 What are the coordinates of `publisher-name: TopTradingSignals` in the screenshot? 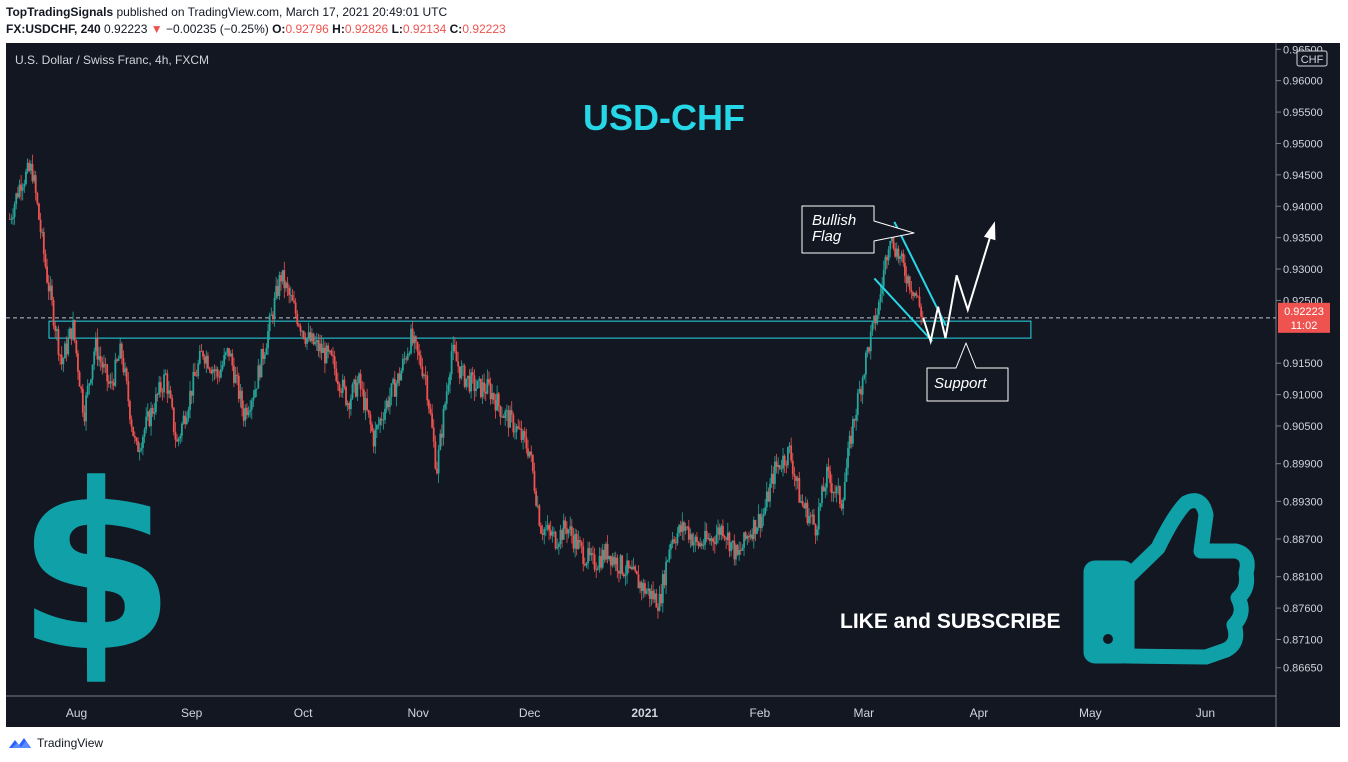 It's located at (60, 12).